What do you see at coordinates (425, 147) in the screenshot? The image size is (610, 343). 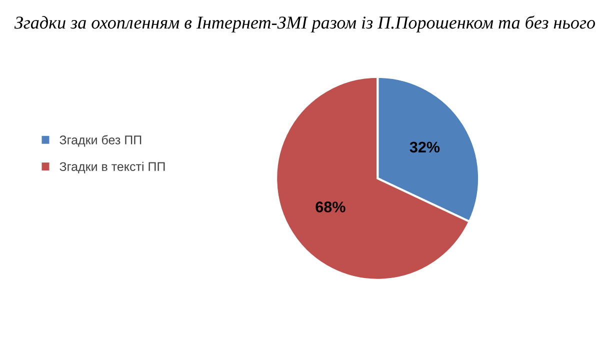 I see `data-label: 32%` at bounding box center [425, 147].